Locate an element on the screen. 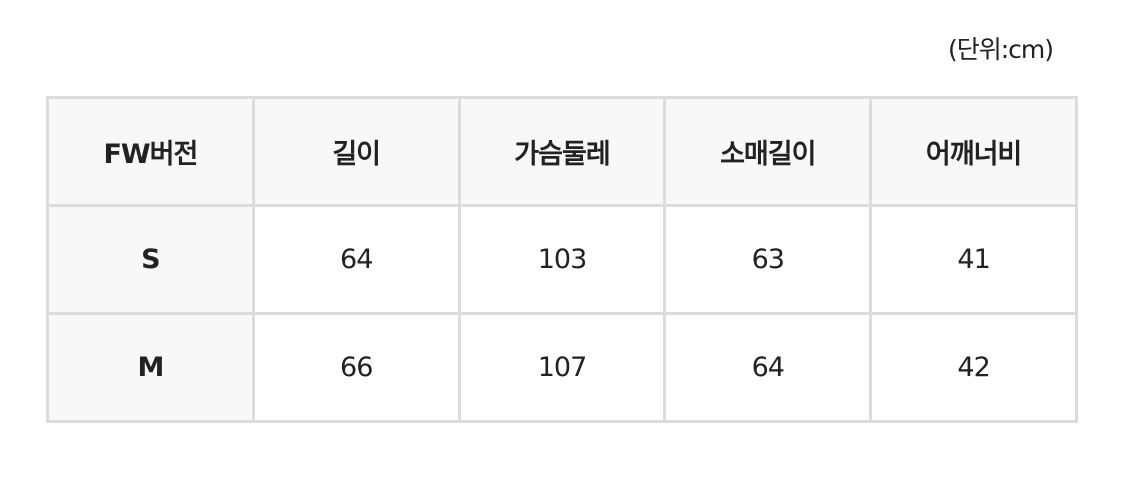 The height and width of the screenshot is (478, 1125). cell-sleeve: 63 is located at coordinates (768, 259).